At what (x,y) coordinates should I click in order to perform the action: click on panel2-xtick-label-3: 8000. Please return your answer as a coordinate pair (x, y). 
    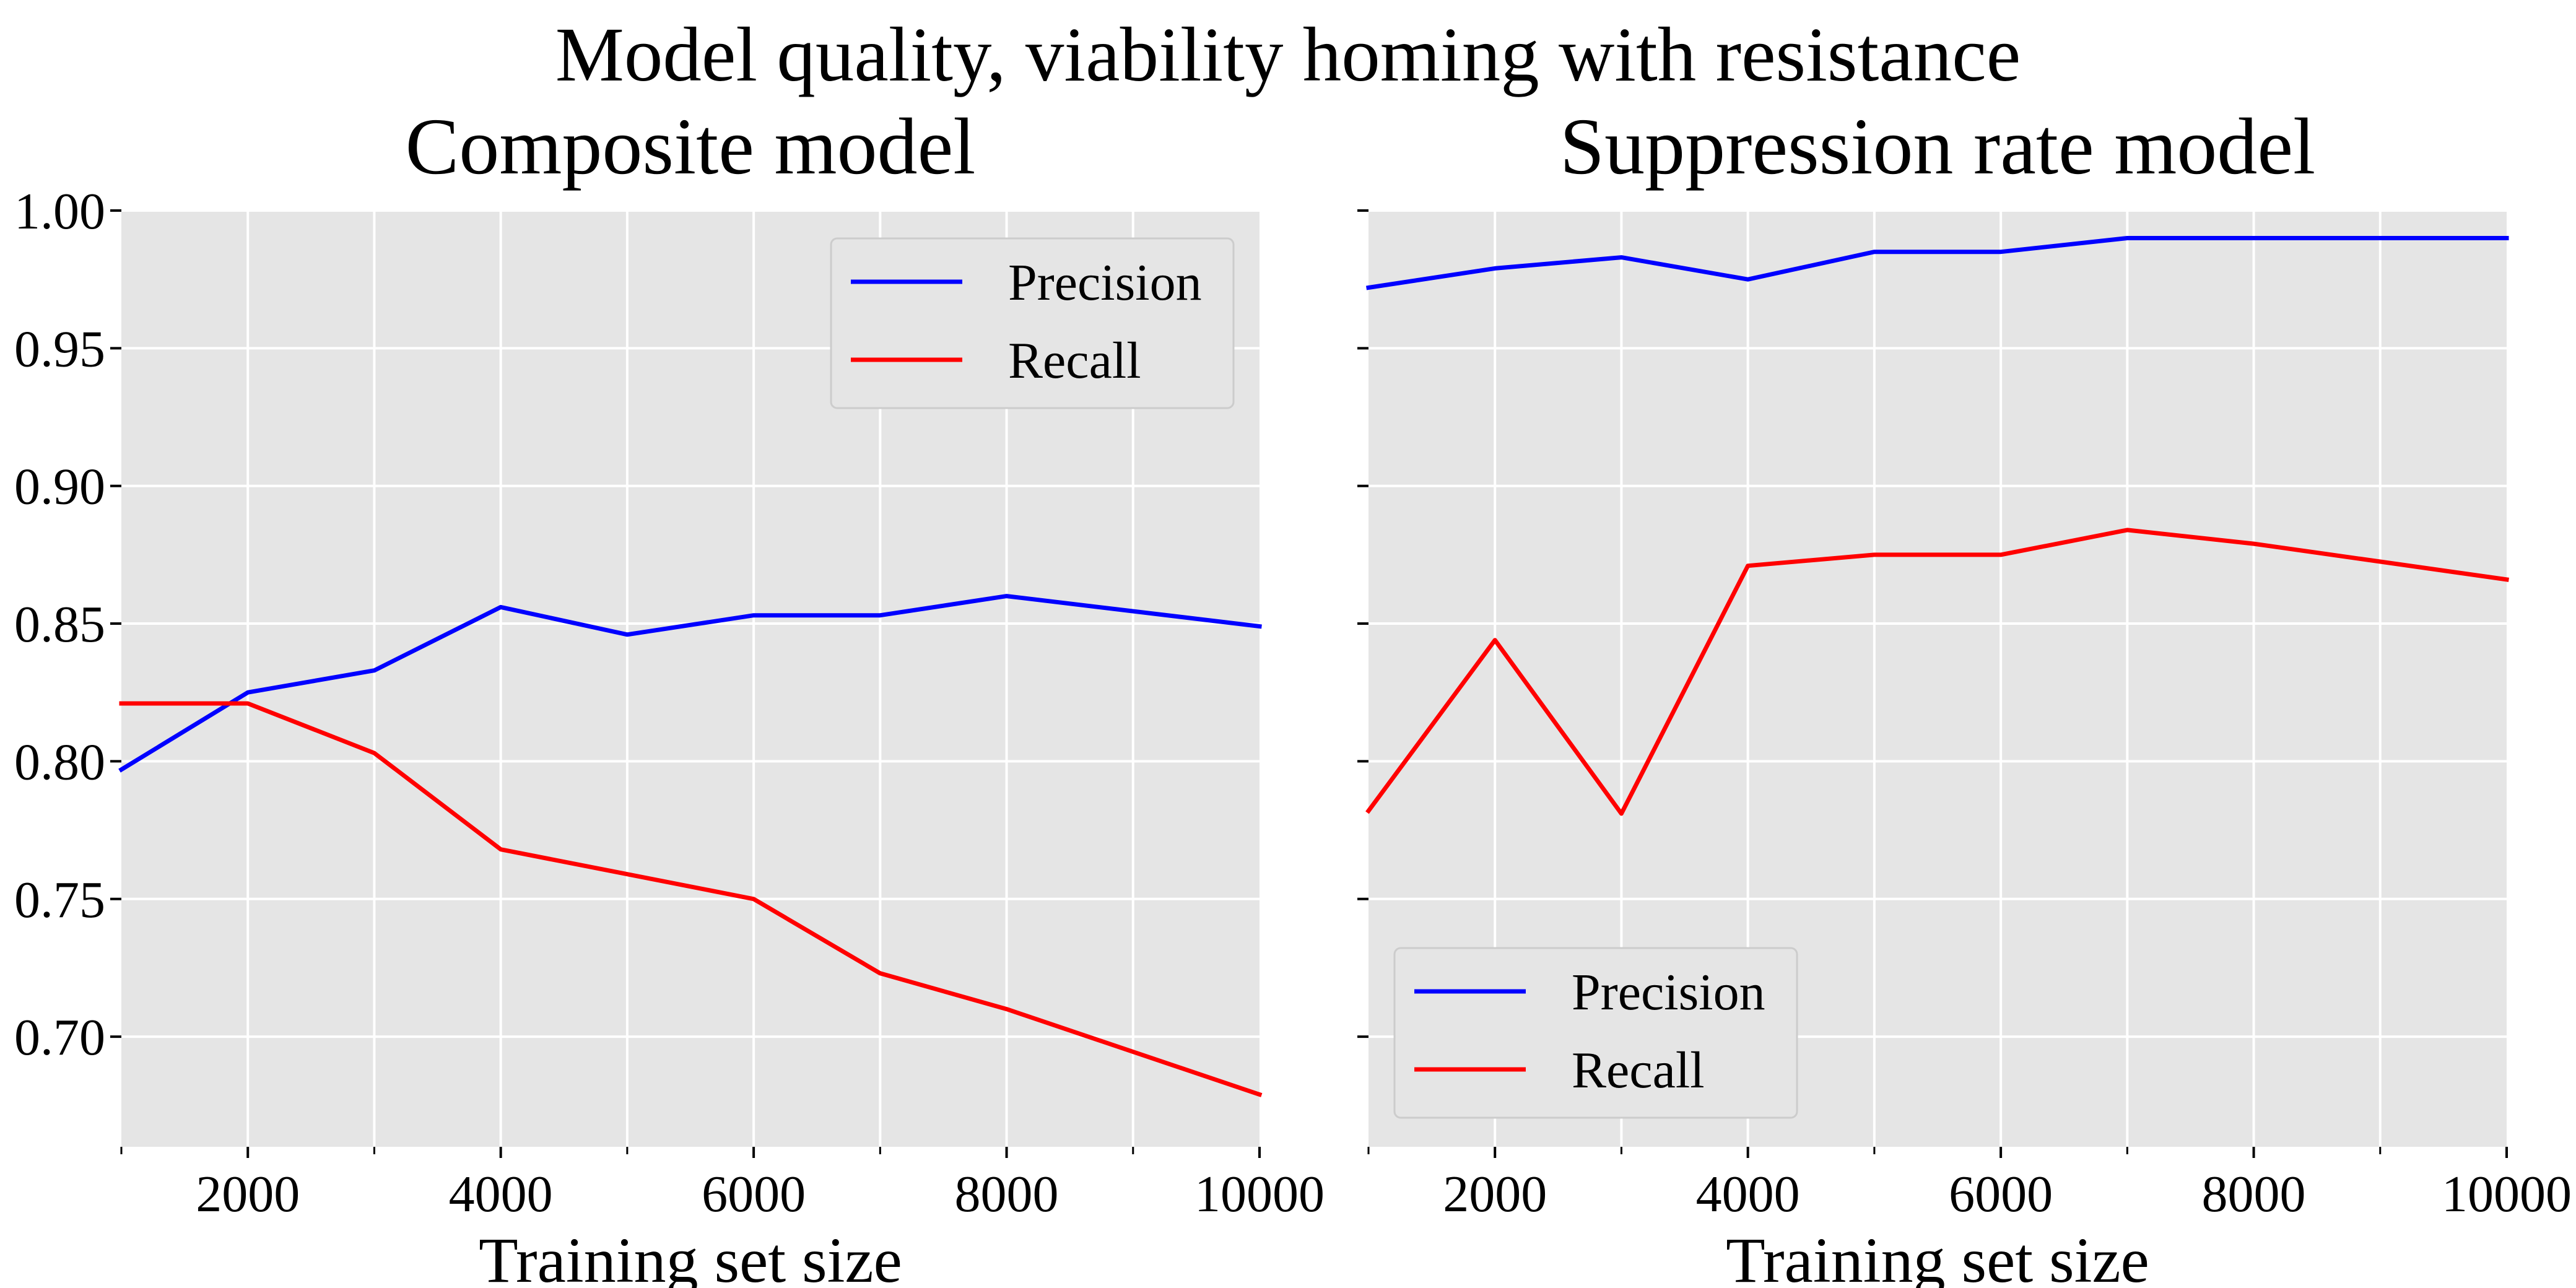
    Looking at the image, I should click on (2254, 1194).